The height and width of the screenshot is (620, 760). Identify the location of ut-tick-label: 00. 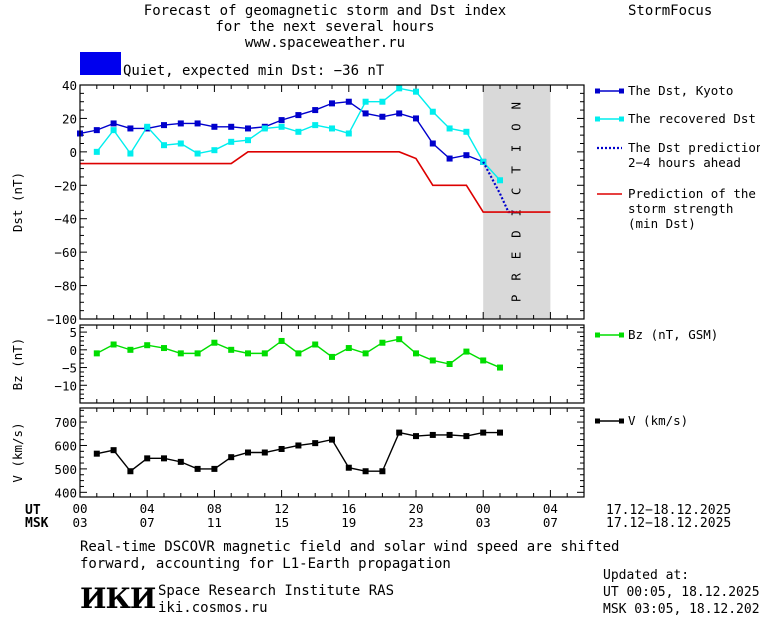
(483, 508).